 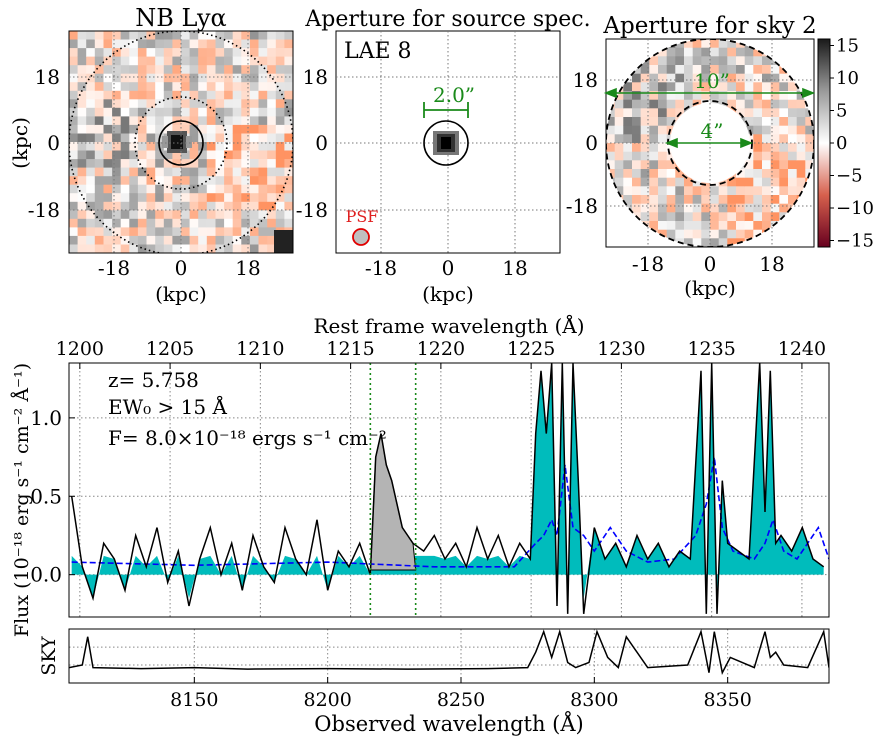 What do you see at coordinates (712, 81) in the screenshot?
I see `sky-outer-label: 10”` at bounding box center [712, 81].